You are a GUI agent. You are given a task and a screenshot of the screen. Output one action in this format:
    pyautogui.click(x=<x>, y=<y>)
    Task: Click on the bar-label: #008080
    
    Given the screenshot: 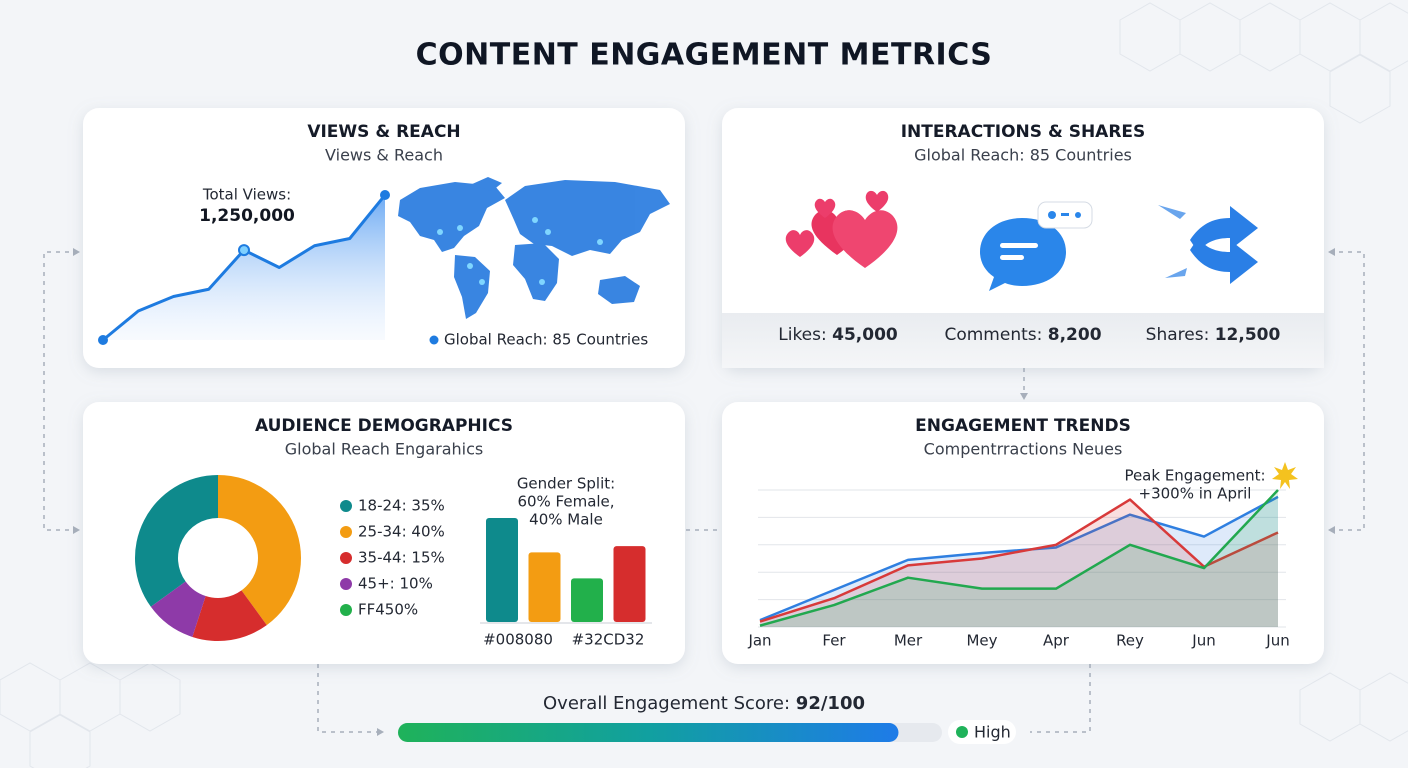 What is the action you would take?
    pyautogui.click(x=518, y=640)
    